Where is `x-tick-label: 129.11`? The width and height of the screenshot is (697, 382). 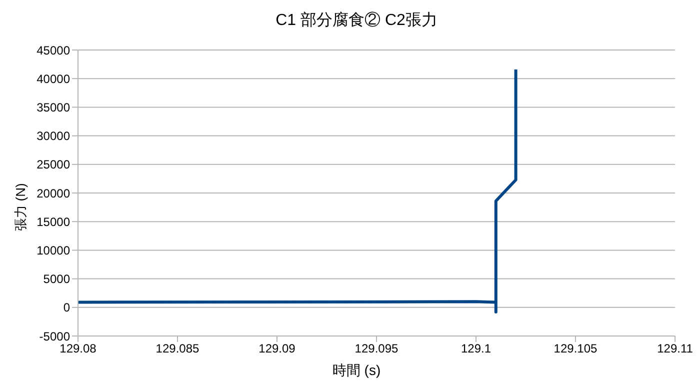
x-tick-label: 129.11 is located at coordinates (675, 349).